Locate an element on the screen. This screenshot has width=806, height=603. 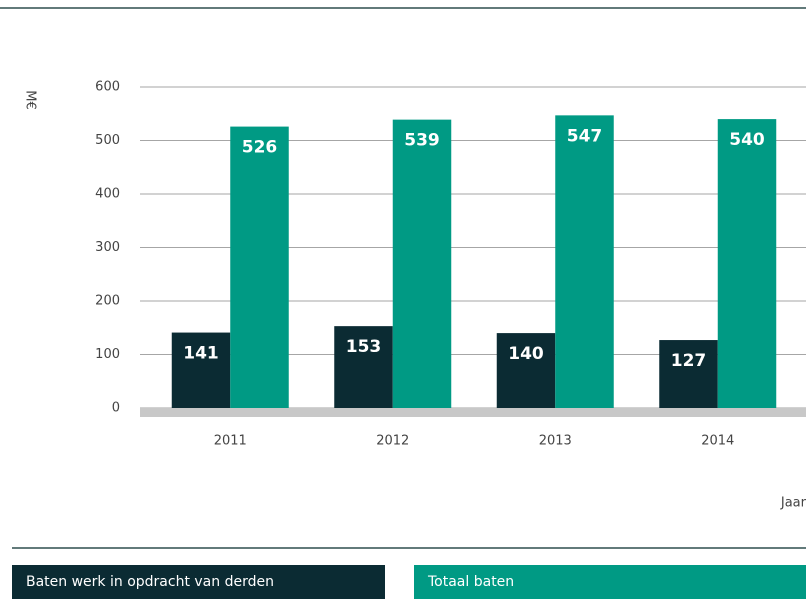
y-tick-label: 600 is located at coordinates (107, 87).